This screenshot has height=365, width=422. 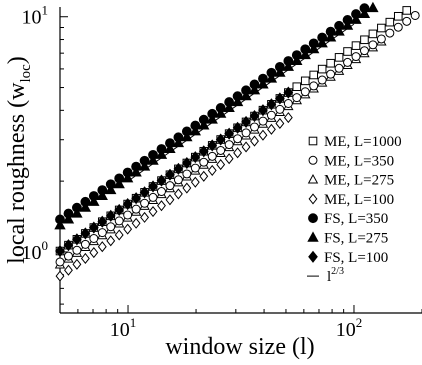 I want to click on y-tick-label-exp: 1, so click(x=45, y=10).